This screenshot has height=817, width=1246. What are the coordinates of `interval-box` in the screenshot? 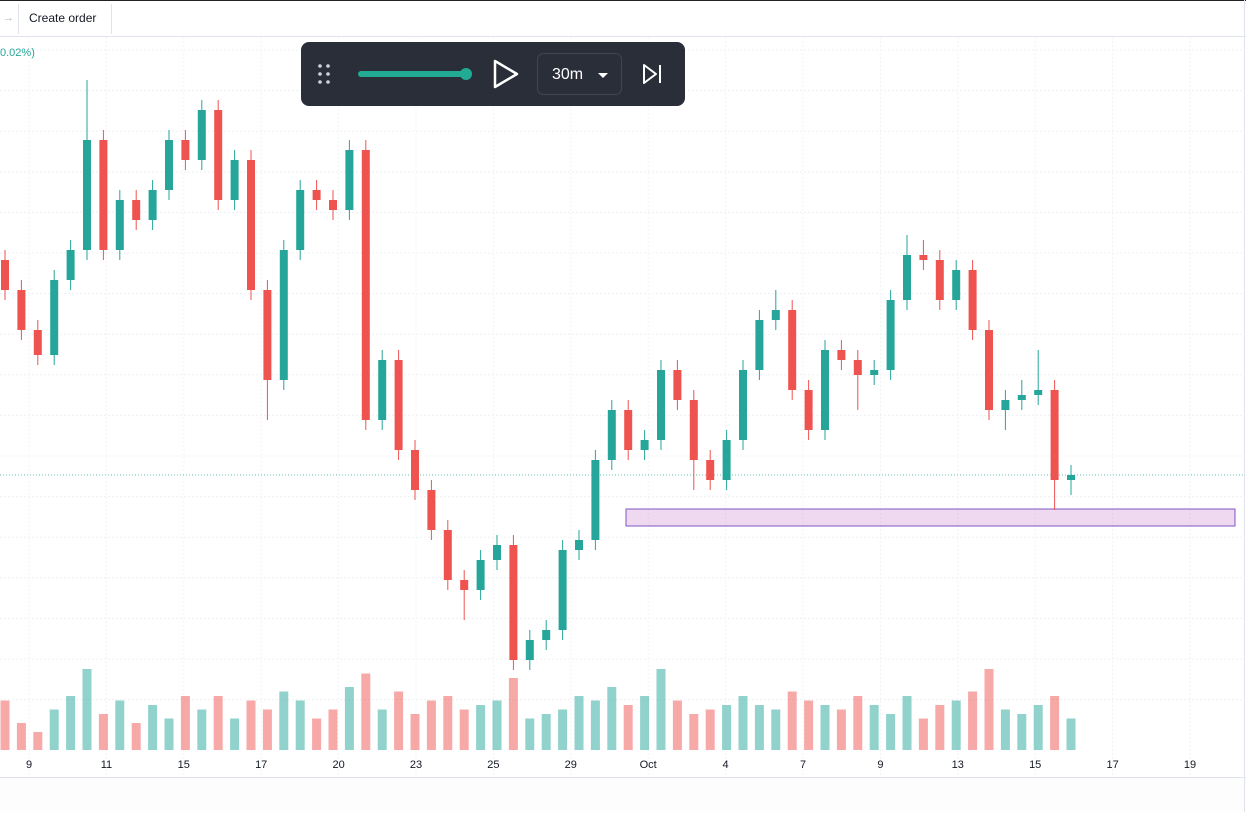 It's located at (579, 74).